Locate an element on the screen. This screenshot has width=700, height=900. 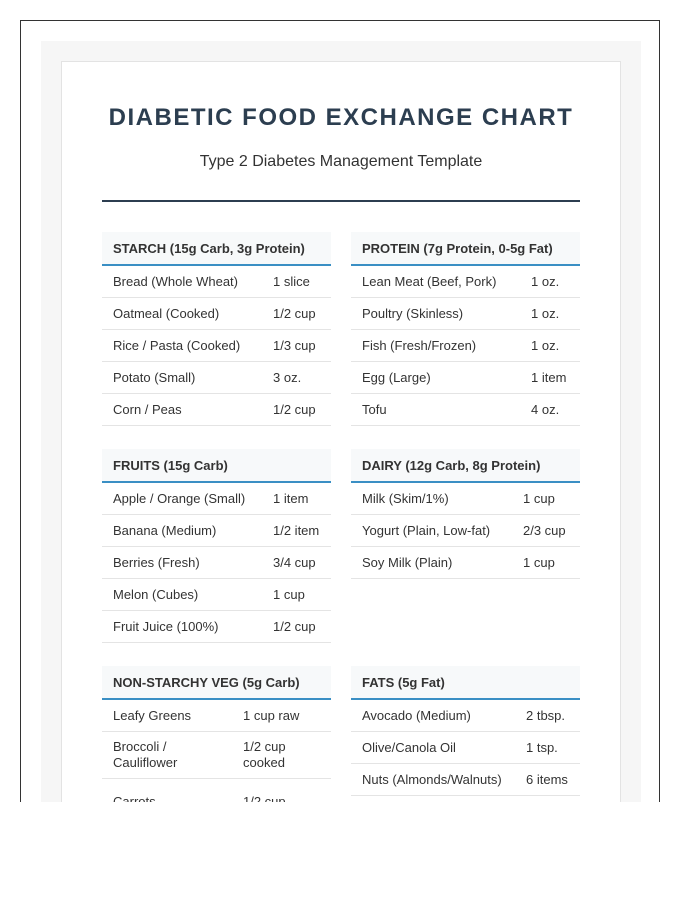
food-name: Carrots is located at coordinates (134, 798).